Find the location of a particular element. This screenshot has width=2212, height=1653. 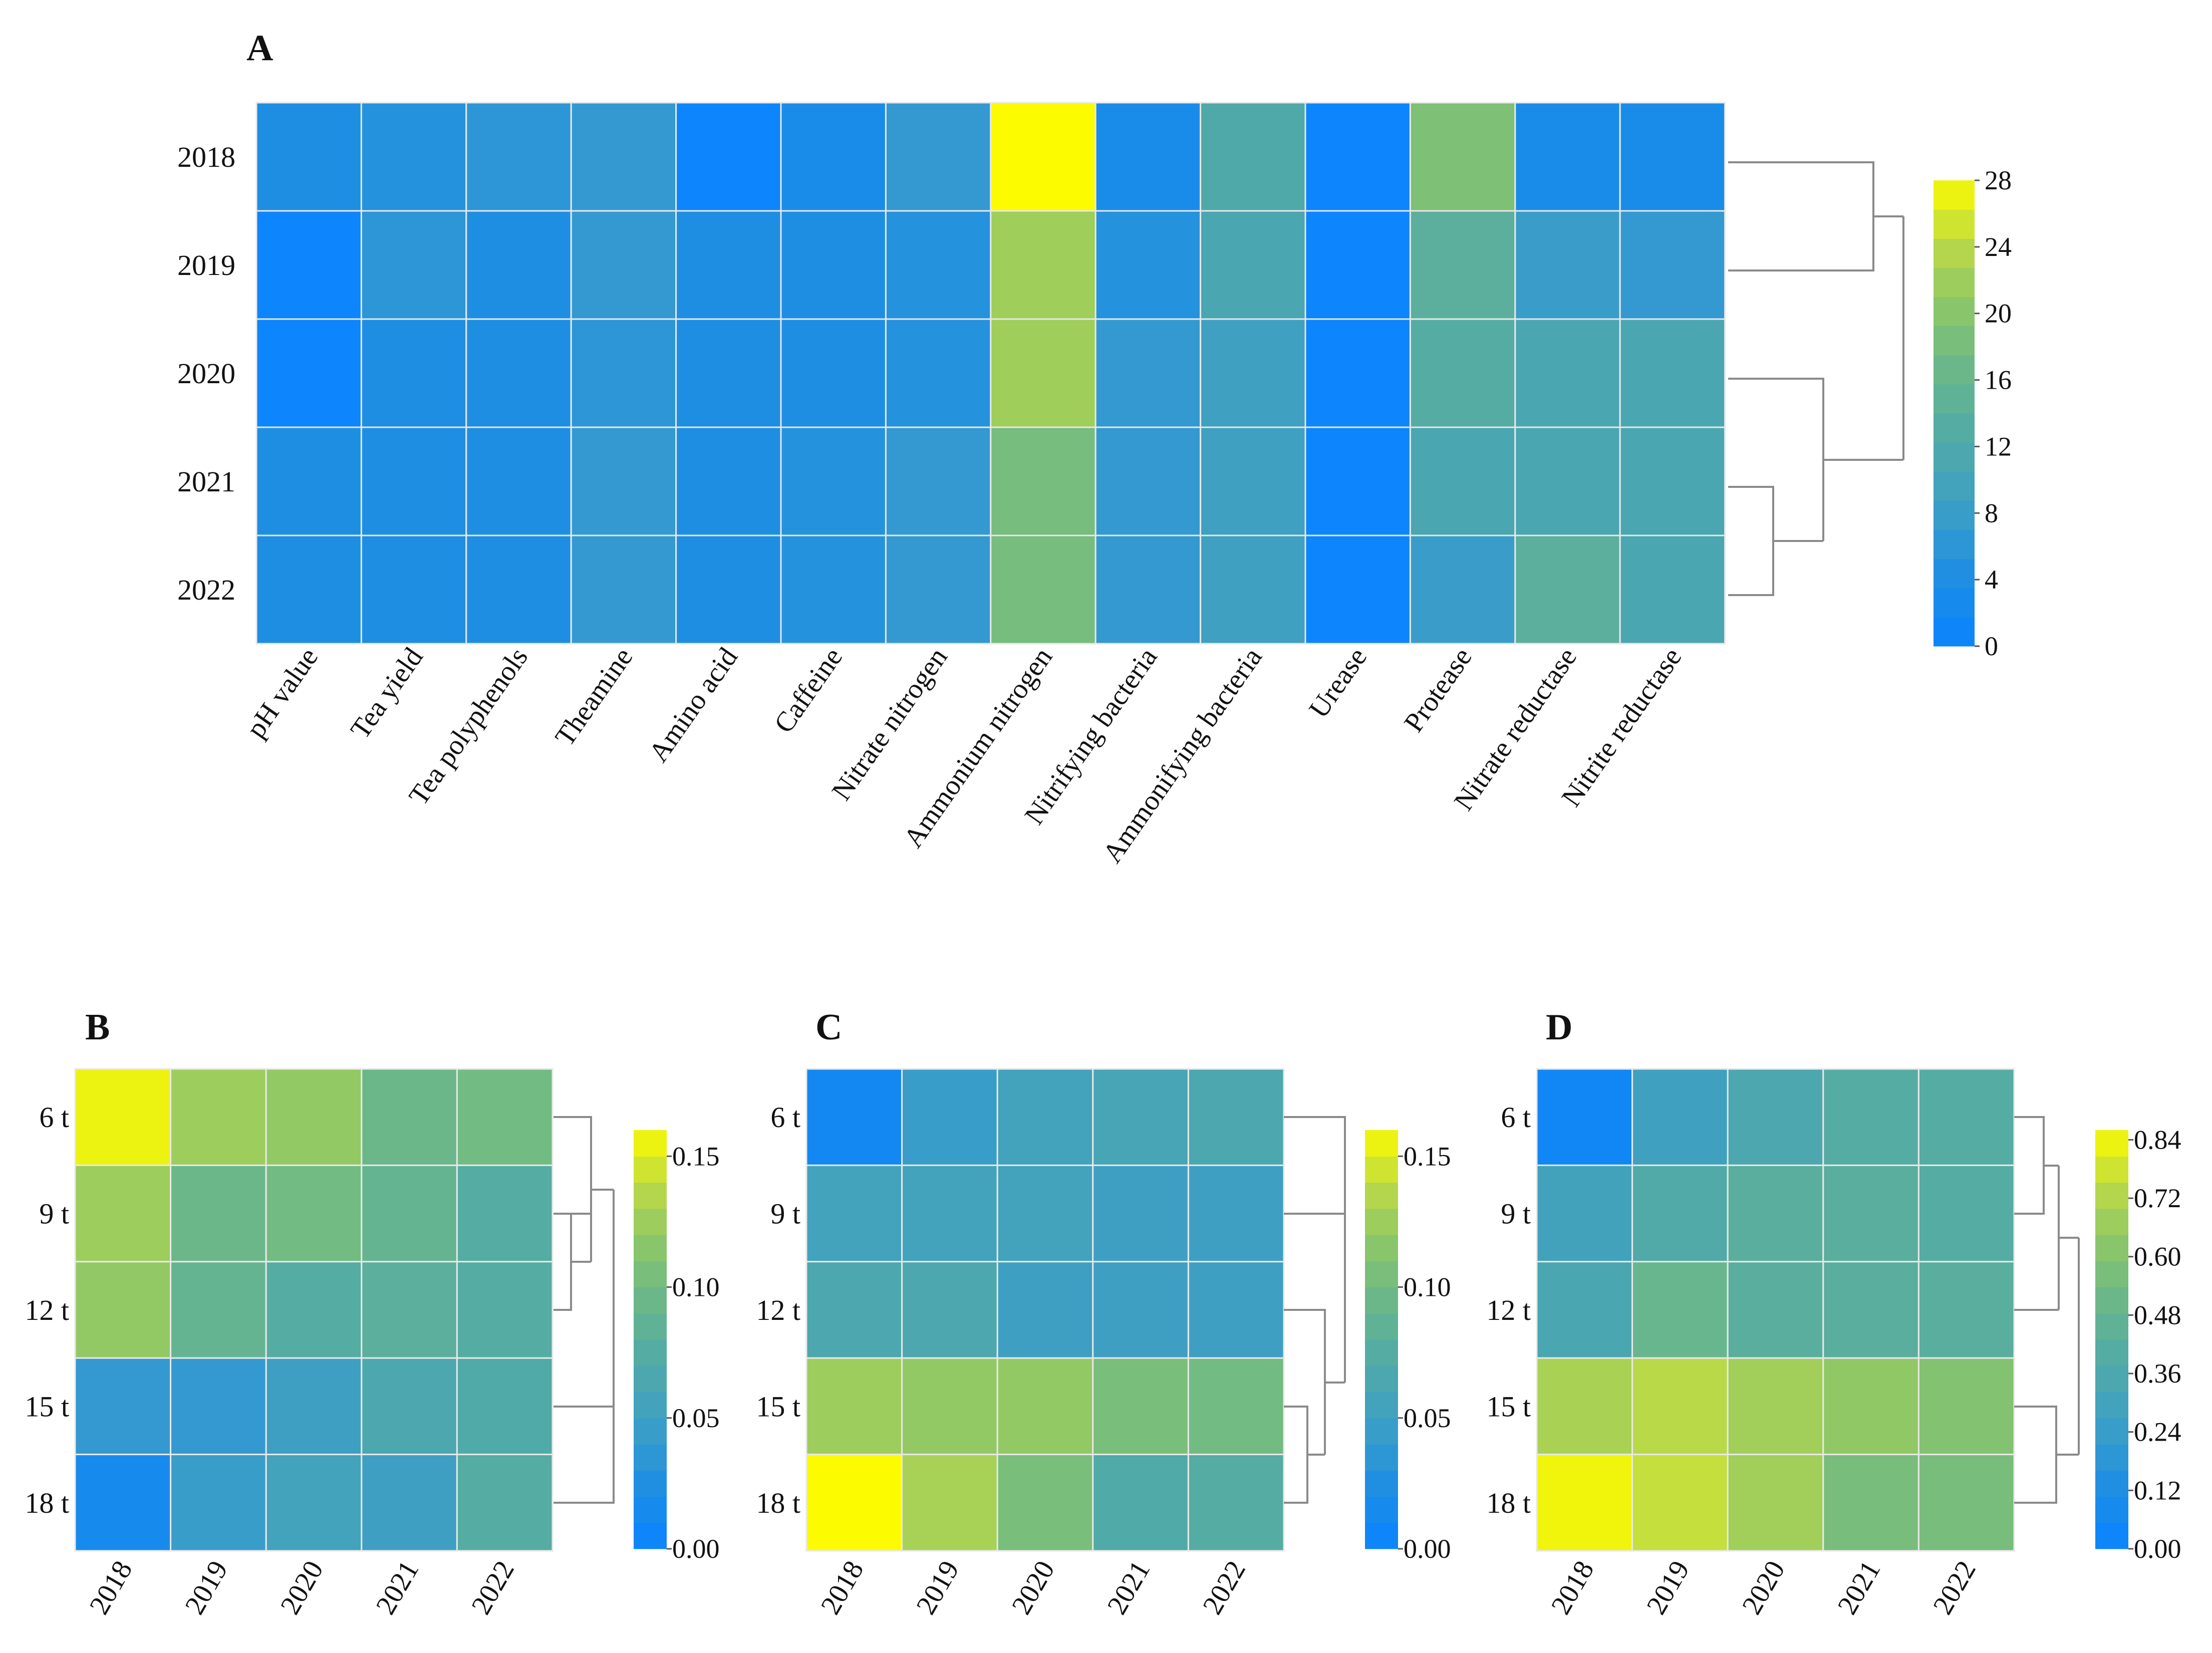

colorbar-tick-label: 12 is located at coordinates (1998, 446).